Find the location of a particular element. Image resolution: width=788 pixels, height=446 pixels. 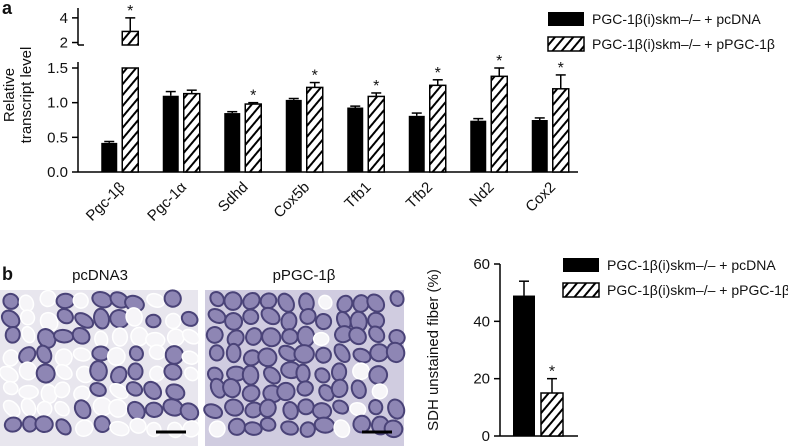

y-tick-label: 60 is located at coordinates (481, 264).